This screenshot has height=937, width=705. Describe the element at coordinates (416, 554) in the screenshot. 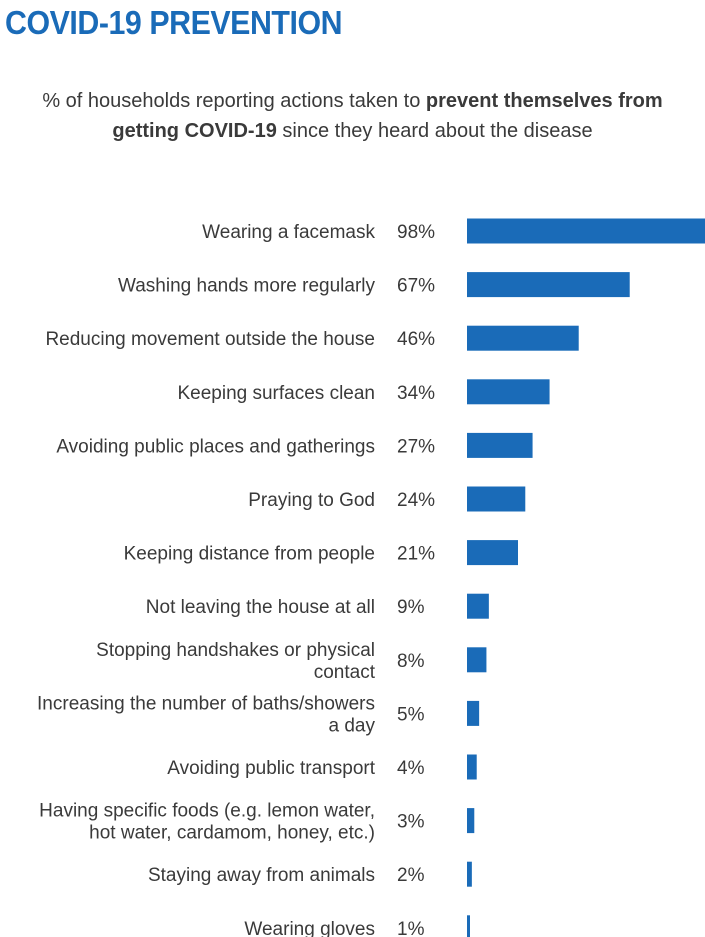

I see `value-label: 21%` at that location.